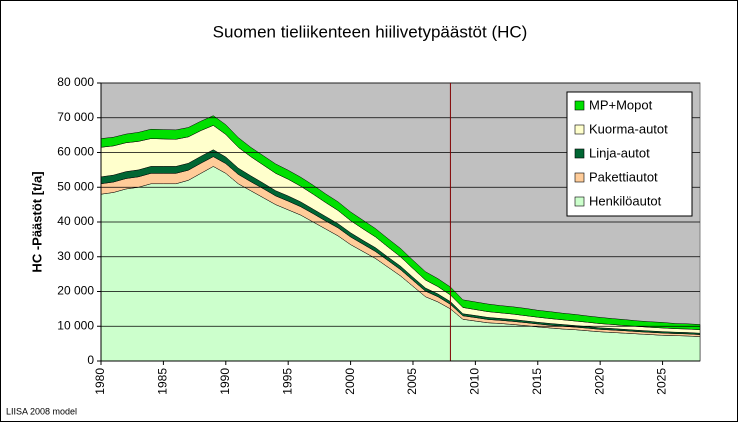  What do you see at coordinates (90, 360) in the screenshot?
I see `y-tick-label: 0` at bounding box center [90, 360].